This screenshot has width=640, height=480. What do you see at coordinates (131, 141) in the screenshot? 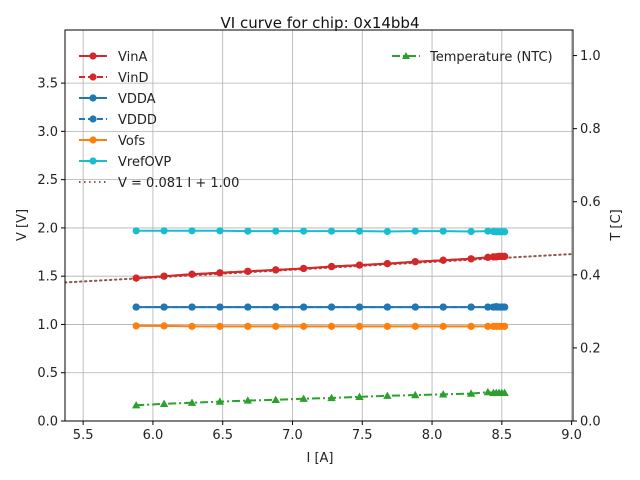
I see `legend-label: Vofs` at bounding box center [131, 141].